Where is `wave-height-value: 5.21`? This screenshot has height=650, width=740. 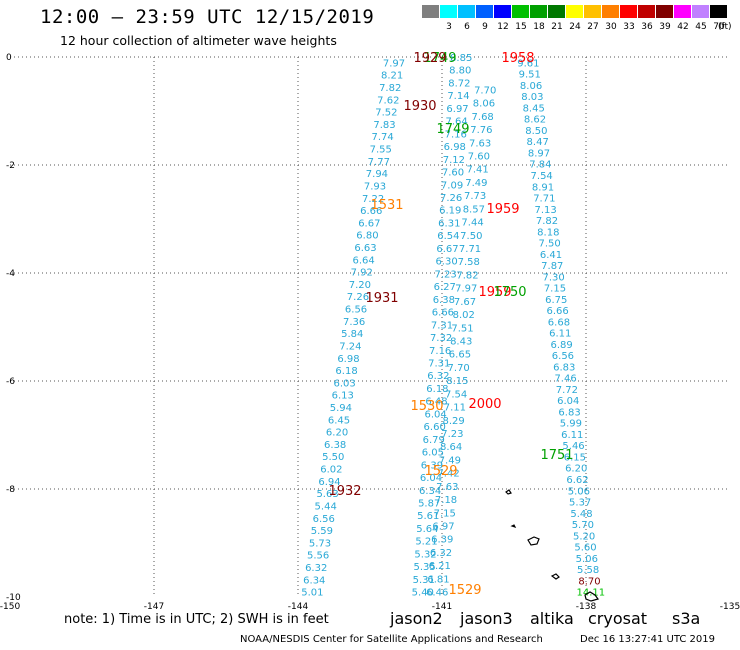 wave-height-value: 5.21 is located at coordinates (426, 542).